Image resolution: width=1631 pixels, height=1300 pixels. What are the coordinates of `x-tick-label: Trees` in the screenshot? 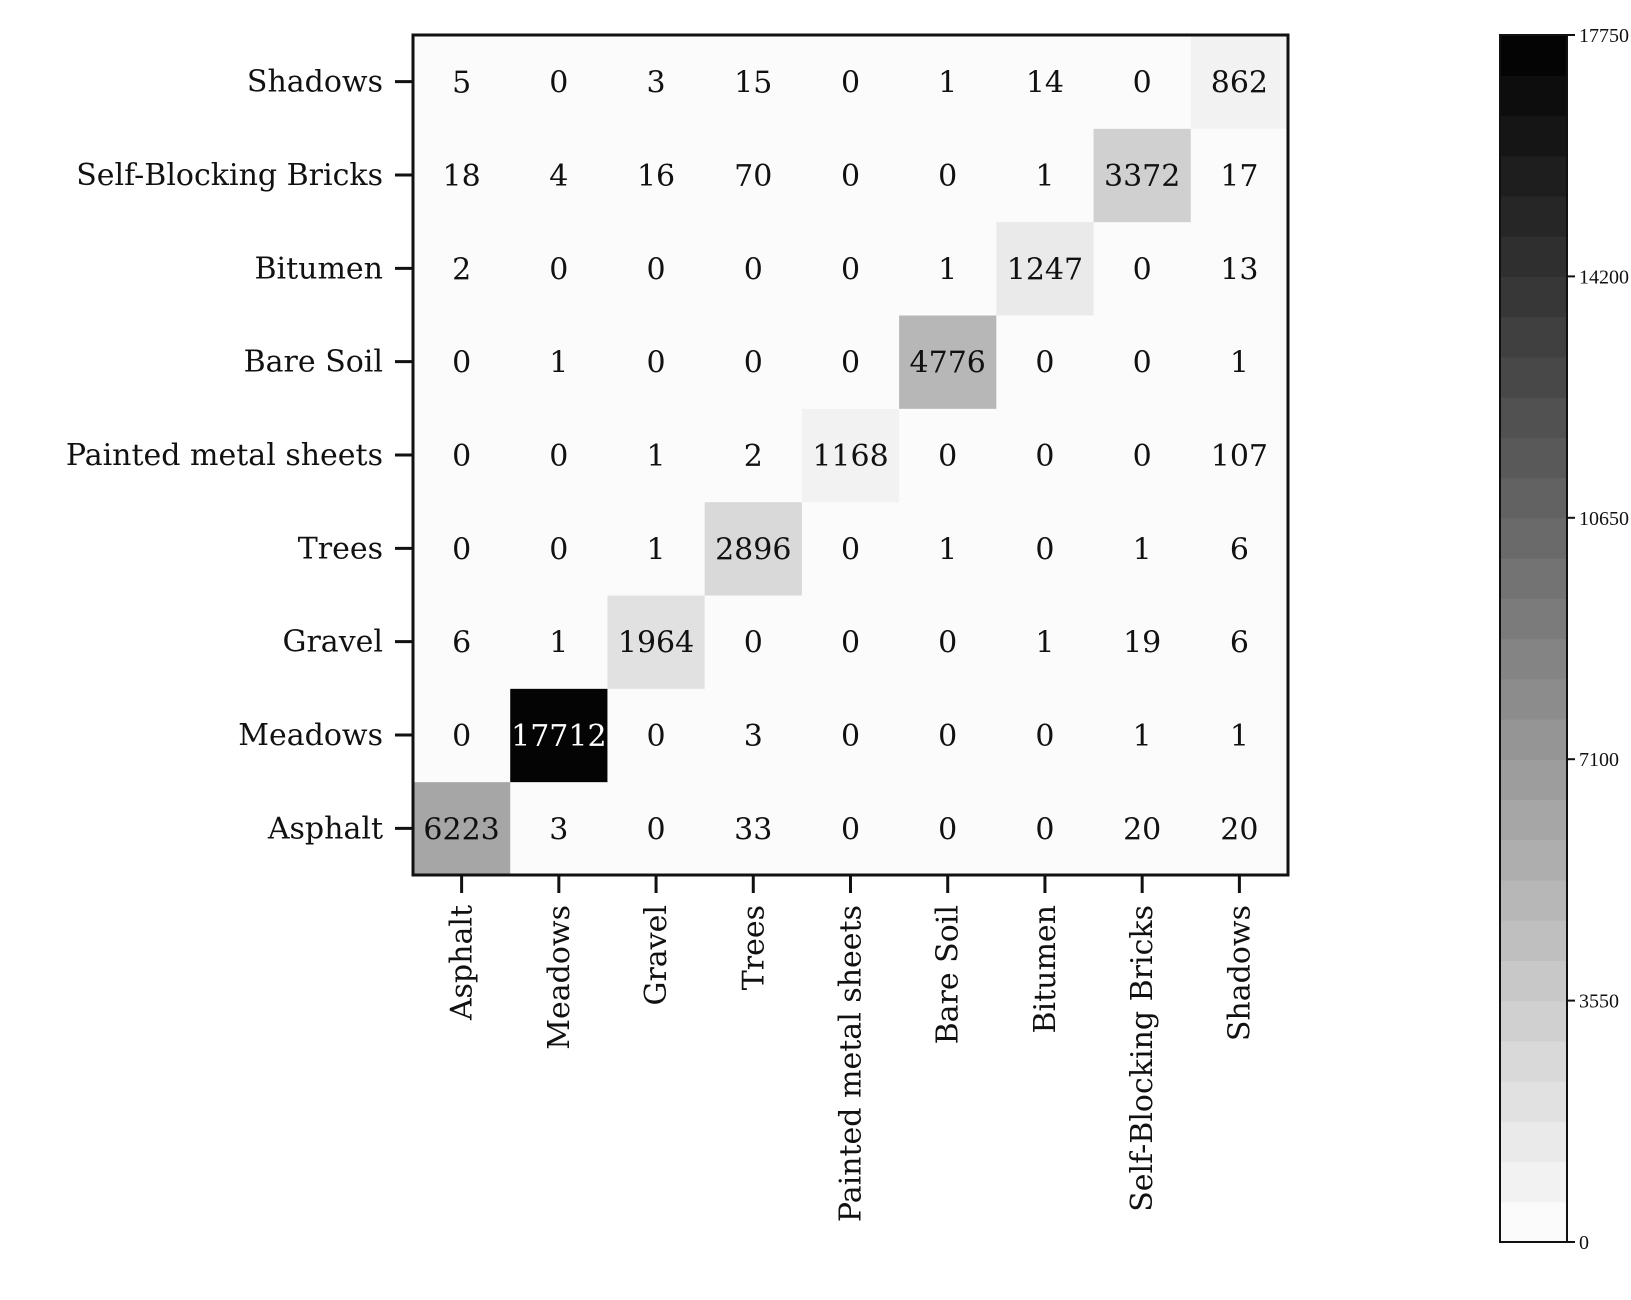 It's located at (753, 947).